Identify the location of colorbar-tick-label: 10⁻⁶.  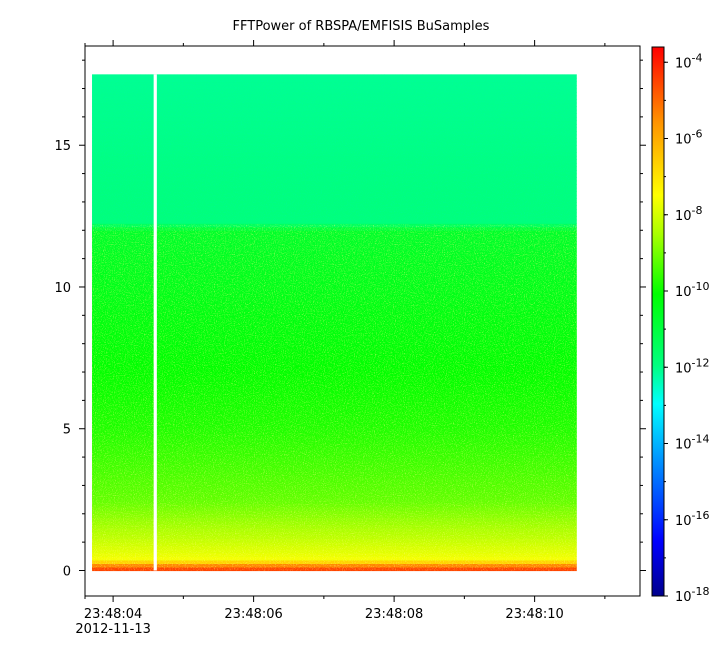
(689, 138).